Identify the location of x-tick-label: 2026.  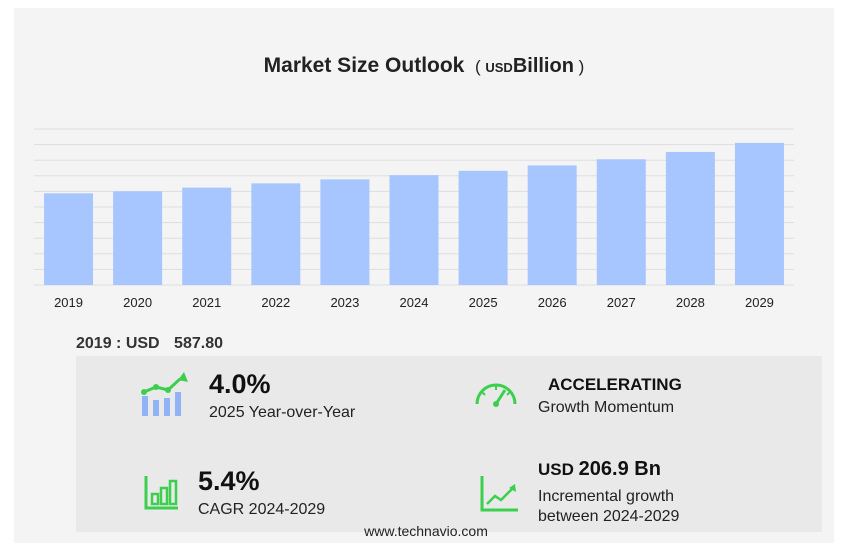
(552, 302).